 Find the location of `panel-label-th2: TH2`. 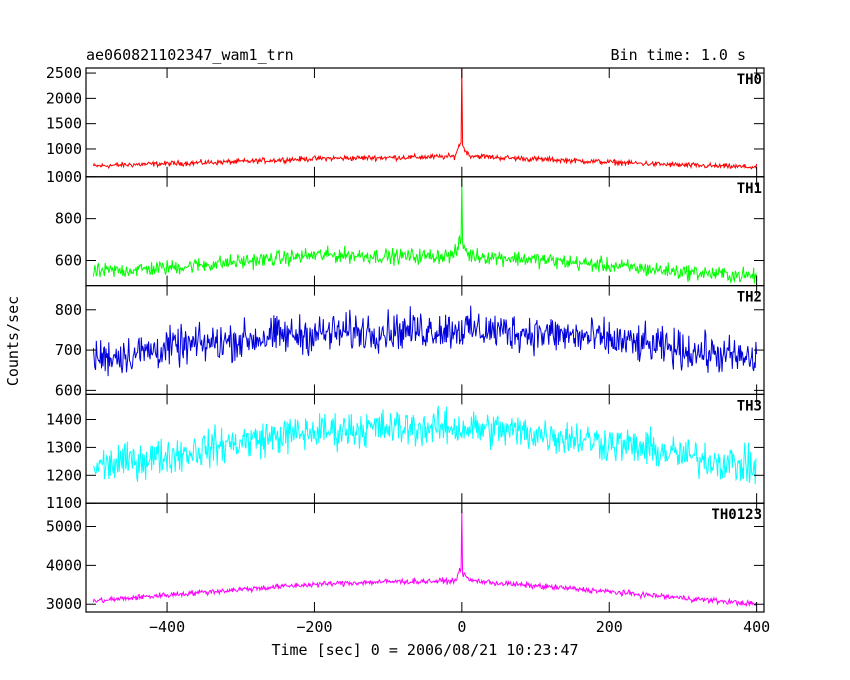

panel-label-th2: TH2 is located at coordinates (749, 298).